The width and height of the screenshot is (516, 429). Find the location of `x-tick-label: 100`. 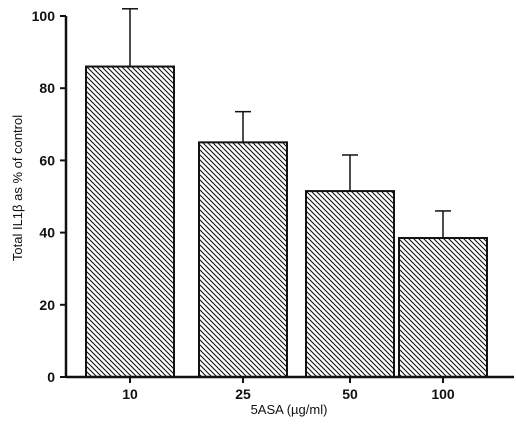

x-tick-label: 100 is located at coordinates (443, 394).